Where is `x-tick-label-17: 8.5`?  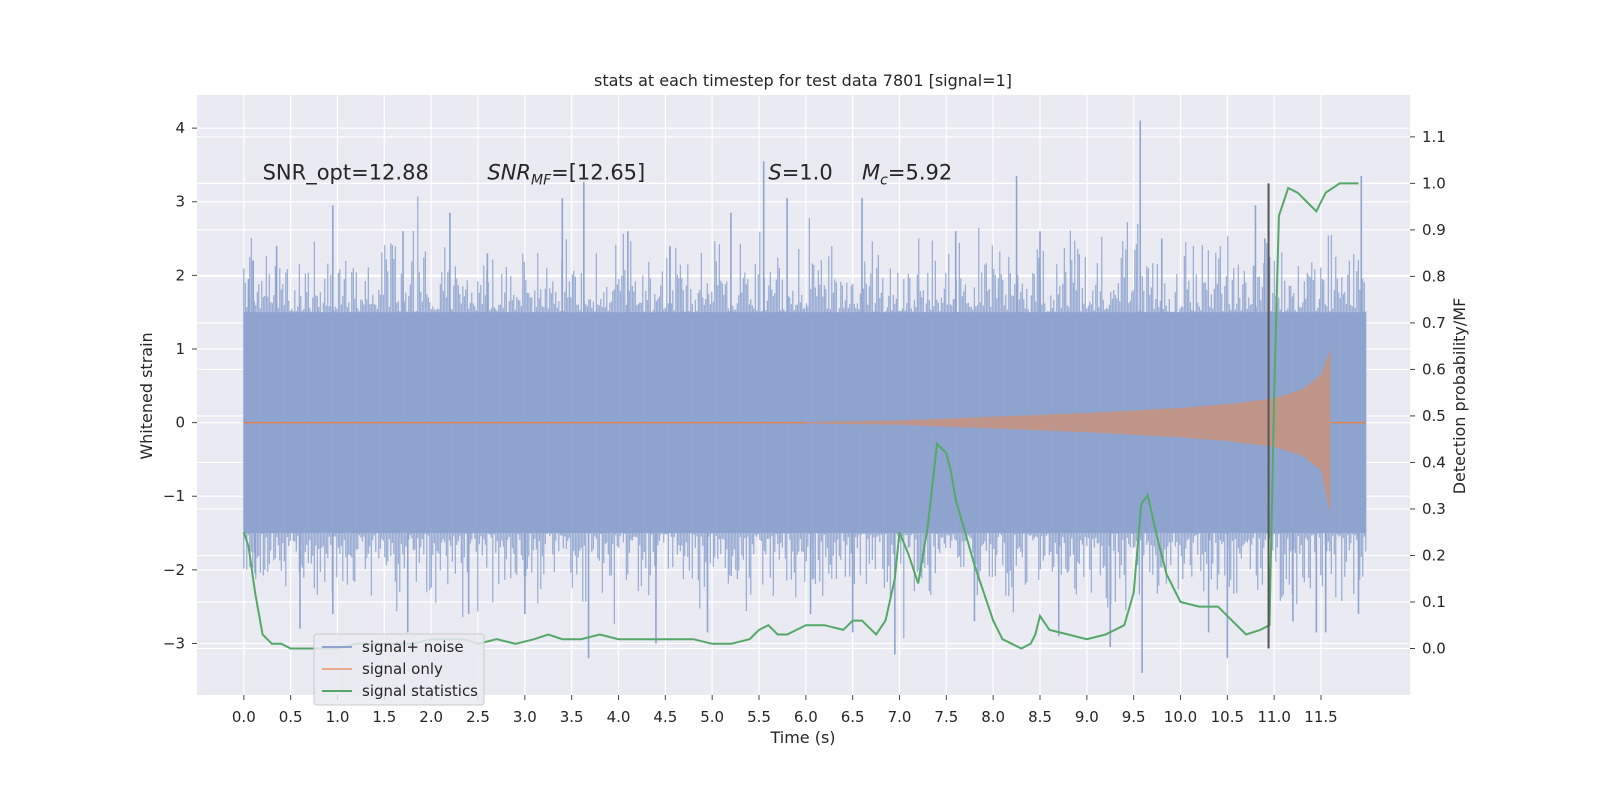
x-tick-label-17: 8.5 is located at coordinates (1040, 717).